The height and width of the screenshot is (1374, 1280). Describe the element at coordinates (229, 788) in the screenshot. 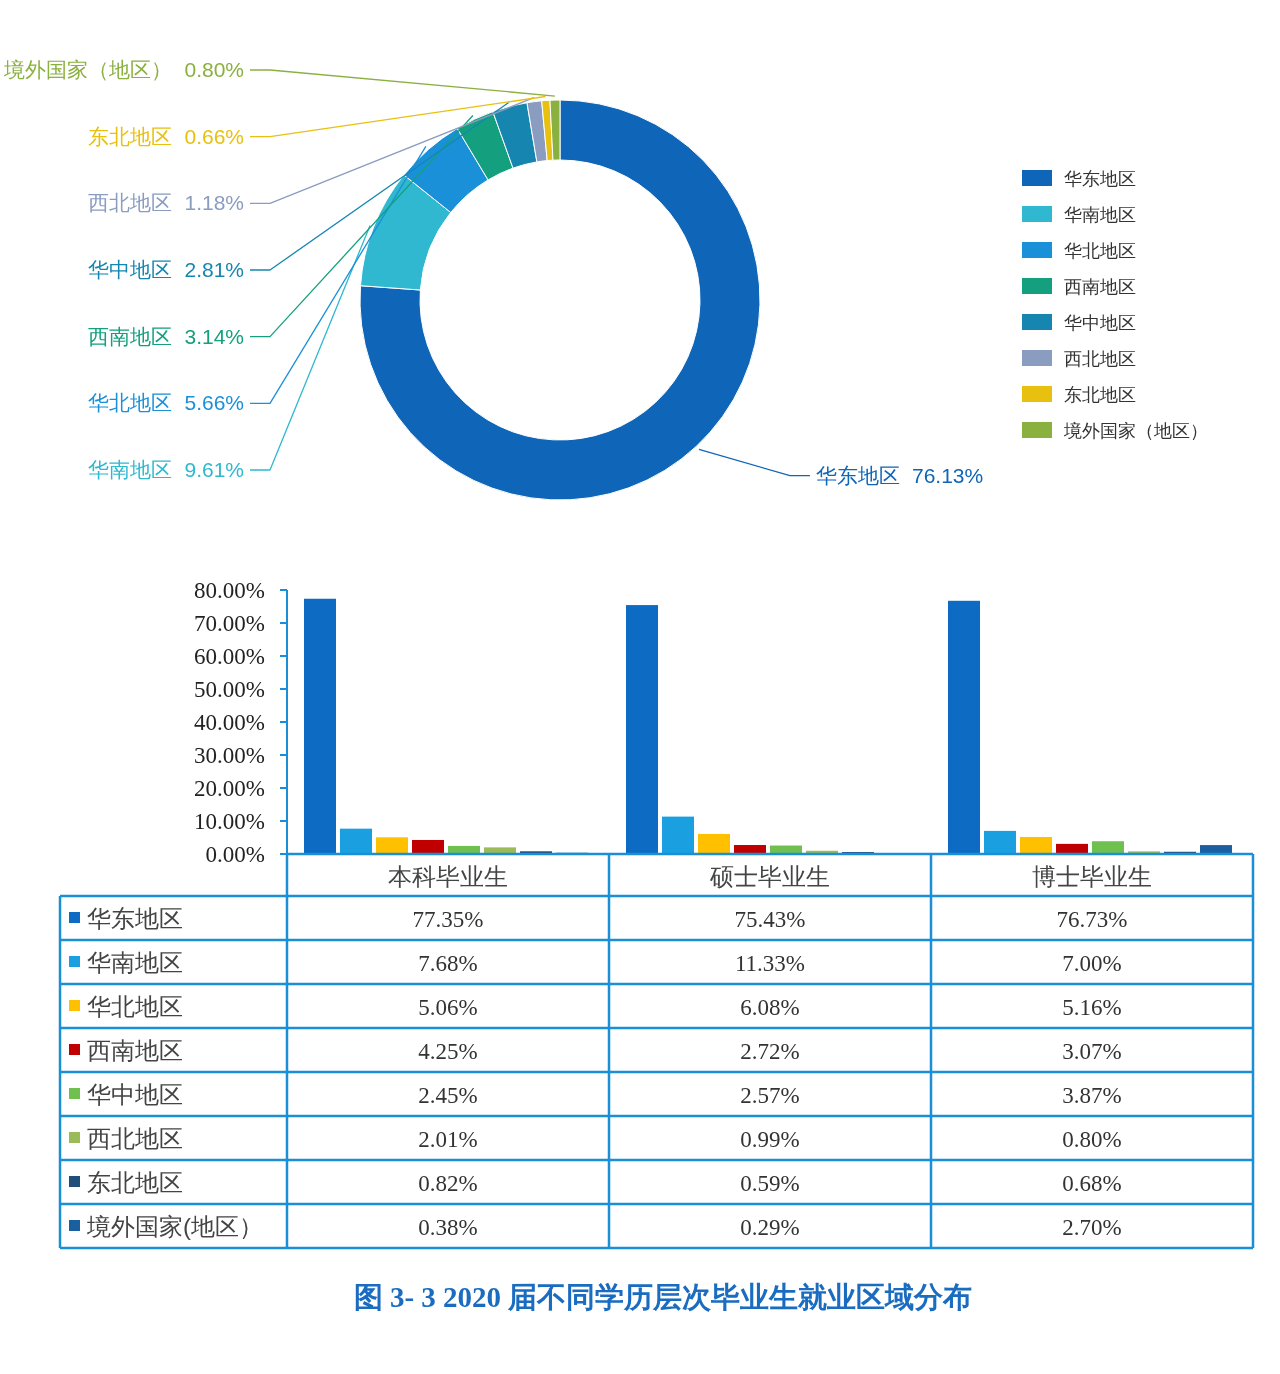

I see `y-tick-label: 20.00%` at that location.